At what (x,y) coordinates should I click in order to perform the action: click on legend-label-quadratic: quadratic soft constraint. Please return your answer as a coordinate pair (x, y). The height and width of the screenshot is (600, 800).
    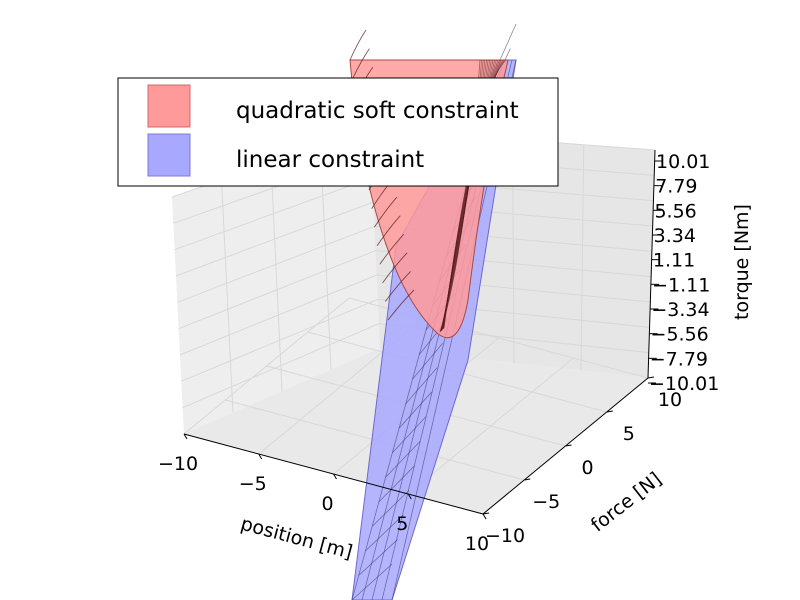
    Looking at the image, I should click on (377, 111).